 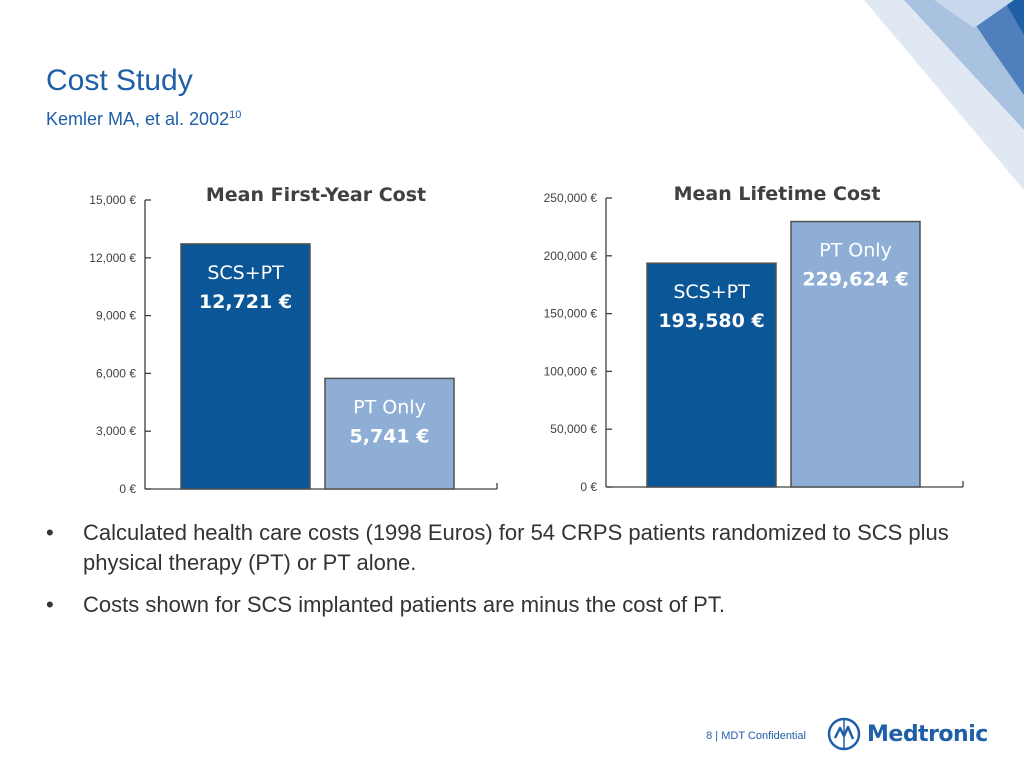 What do you see at coordinates (927, 734) in the screenshot?
I see `logo-wordmark: Medtronic` at bounding box center [927, 734].